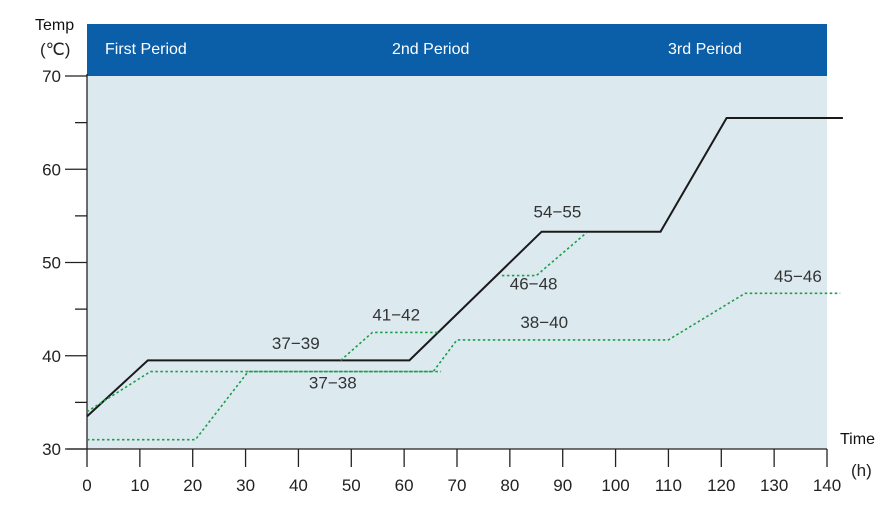 This screenshot has width=896, height=515. Describe the element at coordinates (721, 485) in the screenshot. I see `x-tick-label: 120` at that location.